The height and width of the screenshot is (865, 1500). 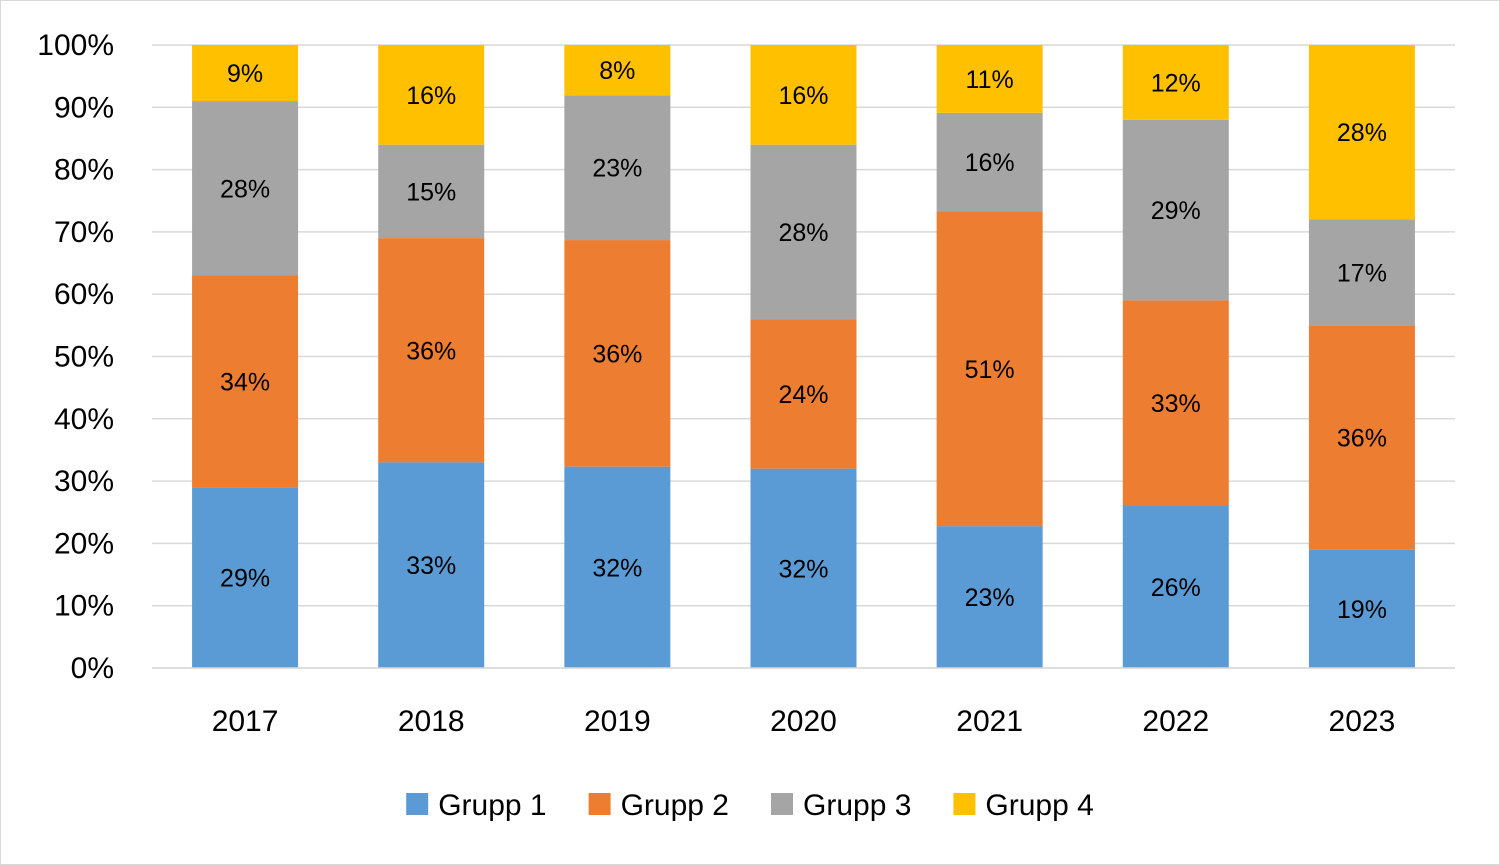 I want to click on y-tick-label: 10%, so click(x=84, y=606).